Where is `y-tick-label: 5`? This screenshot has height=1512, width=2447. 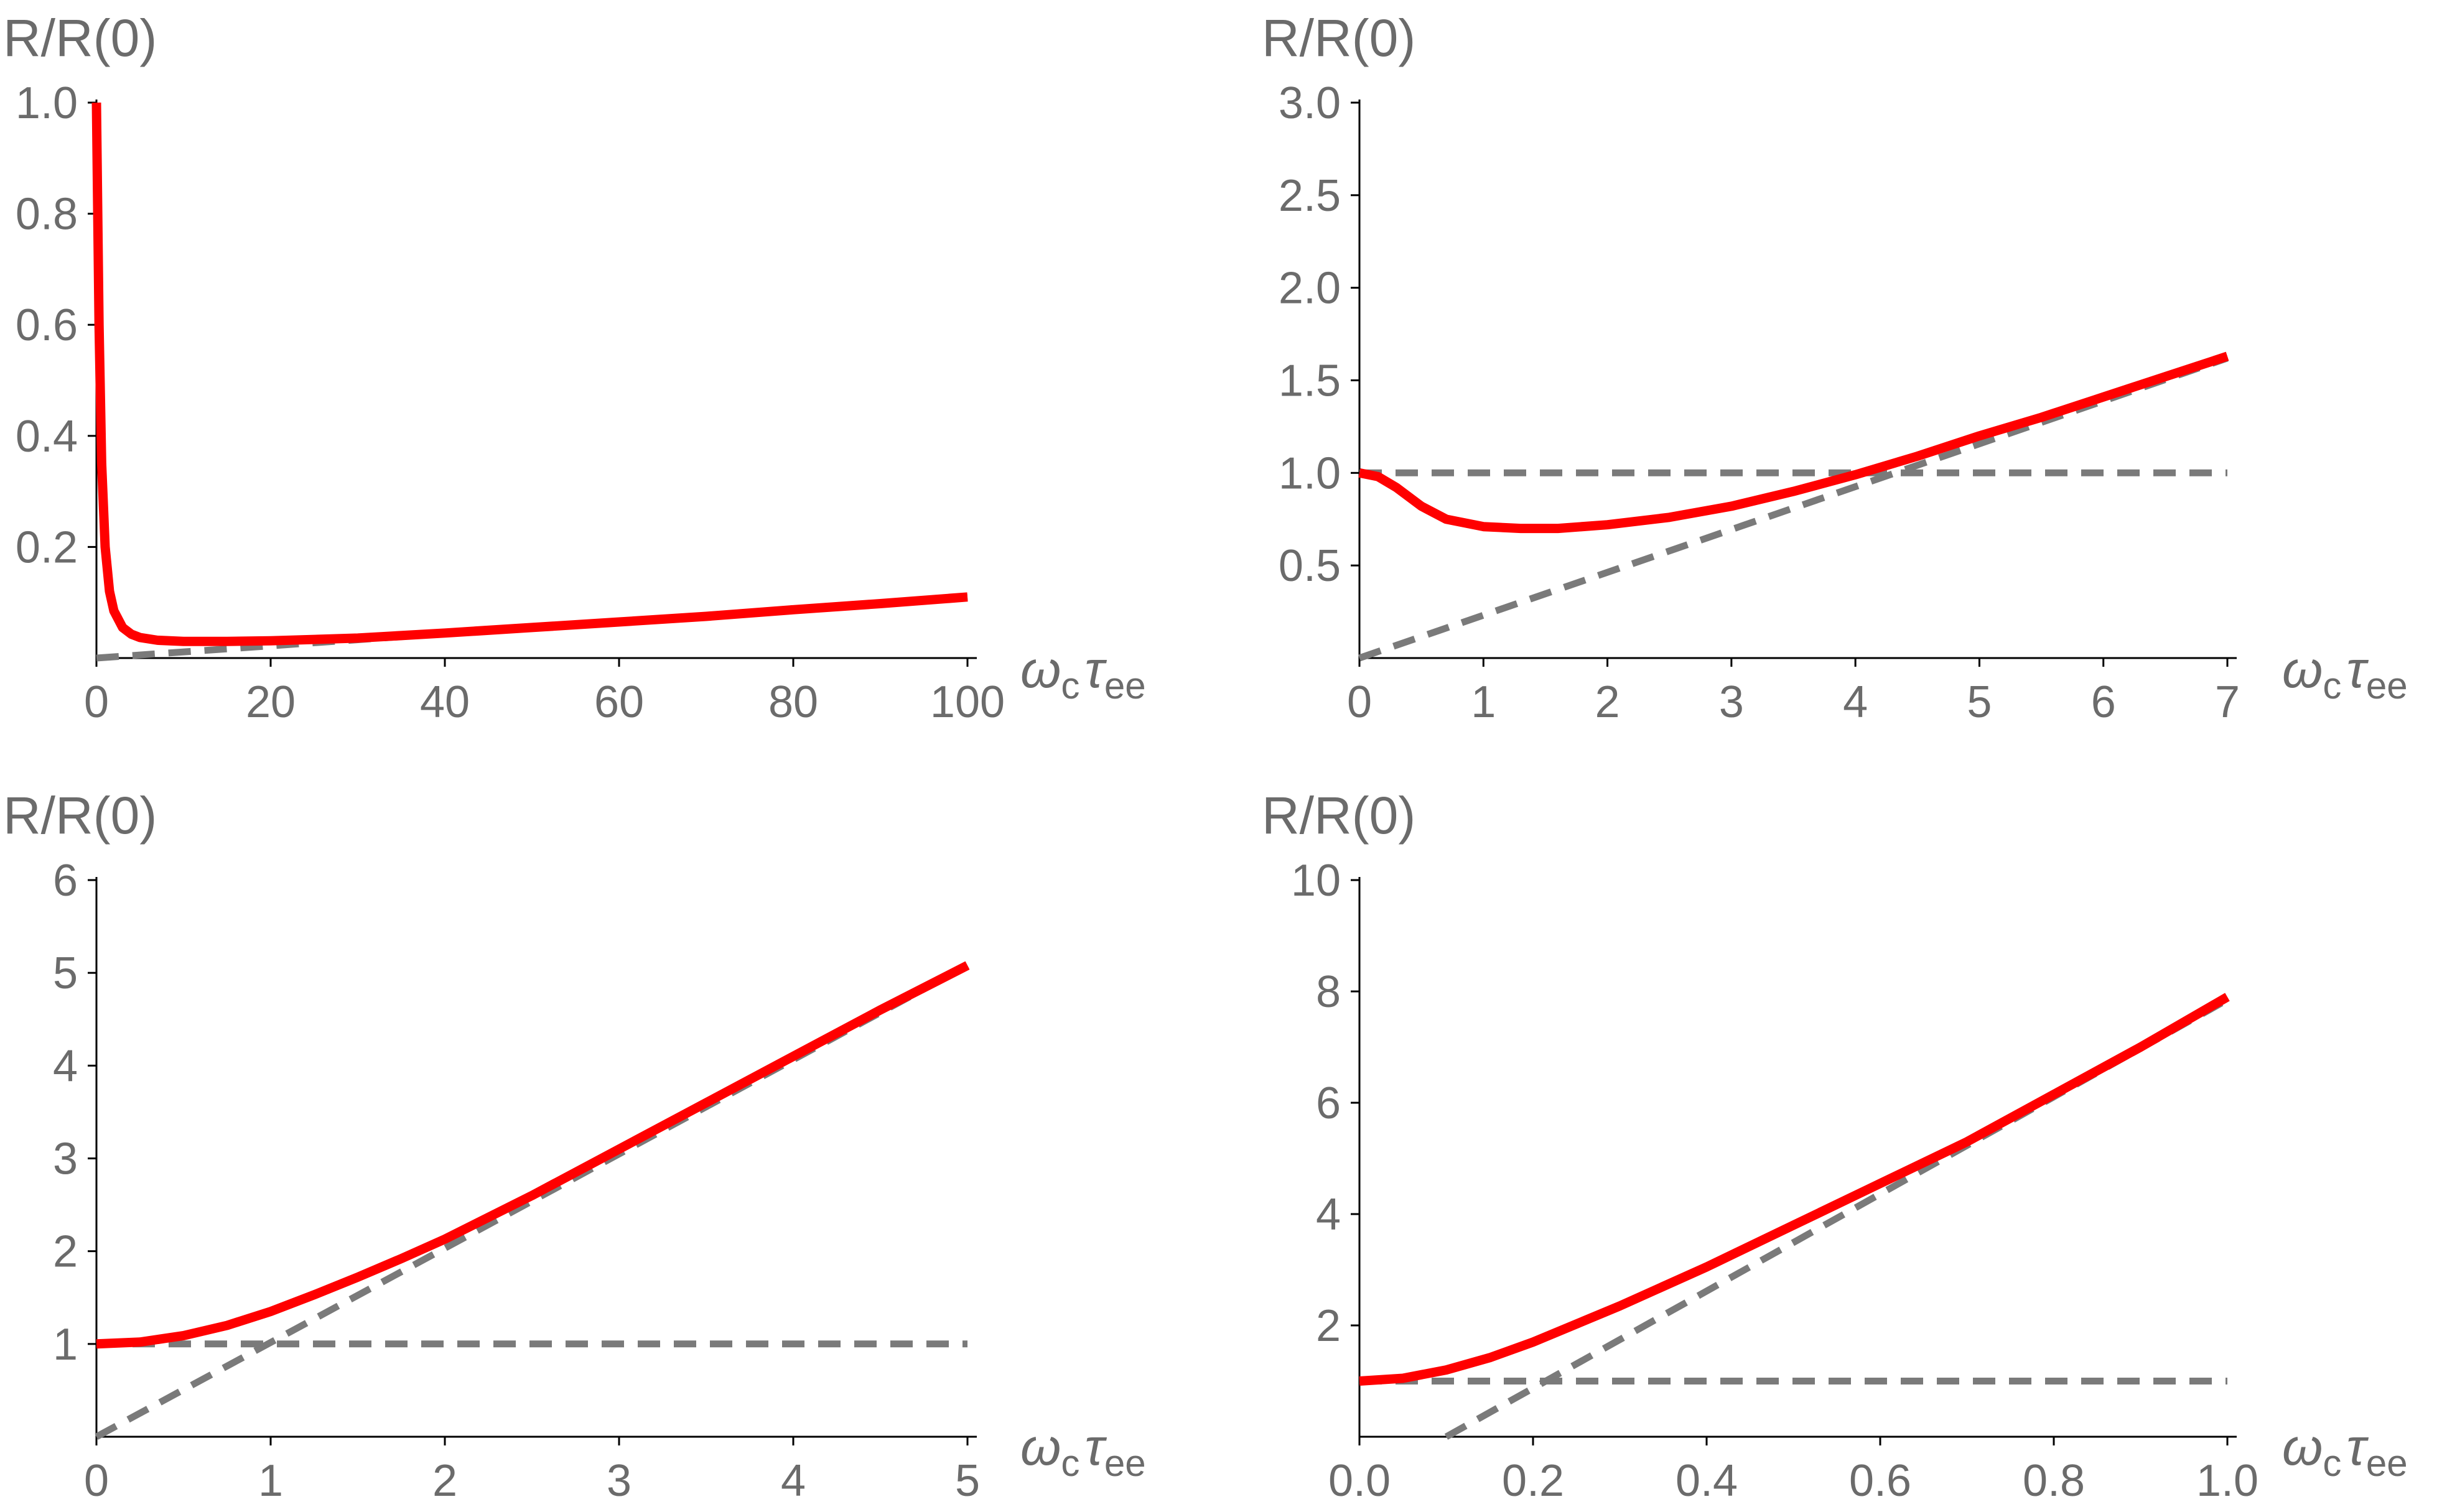 y-tick-label: 5 is located at coordinates (65, 973).